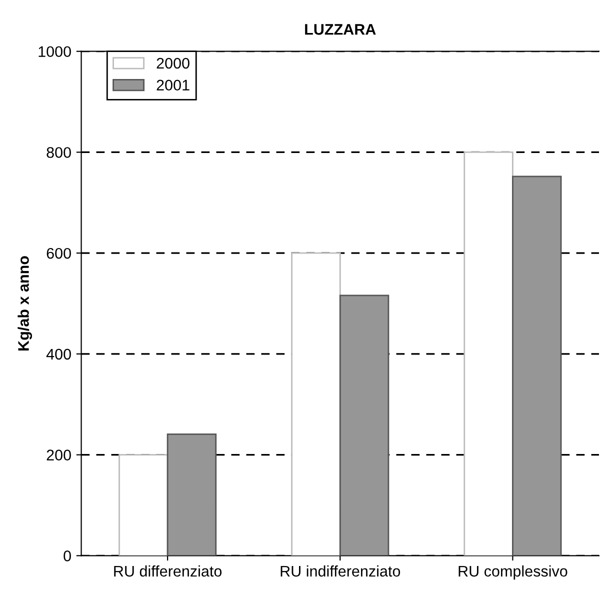  I want to click on y-tick-label: 0, so click(67, 556).